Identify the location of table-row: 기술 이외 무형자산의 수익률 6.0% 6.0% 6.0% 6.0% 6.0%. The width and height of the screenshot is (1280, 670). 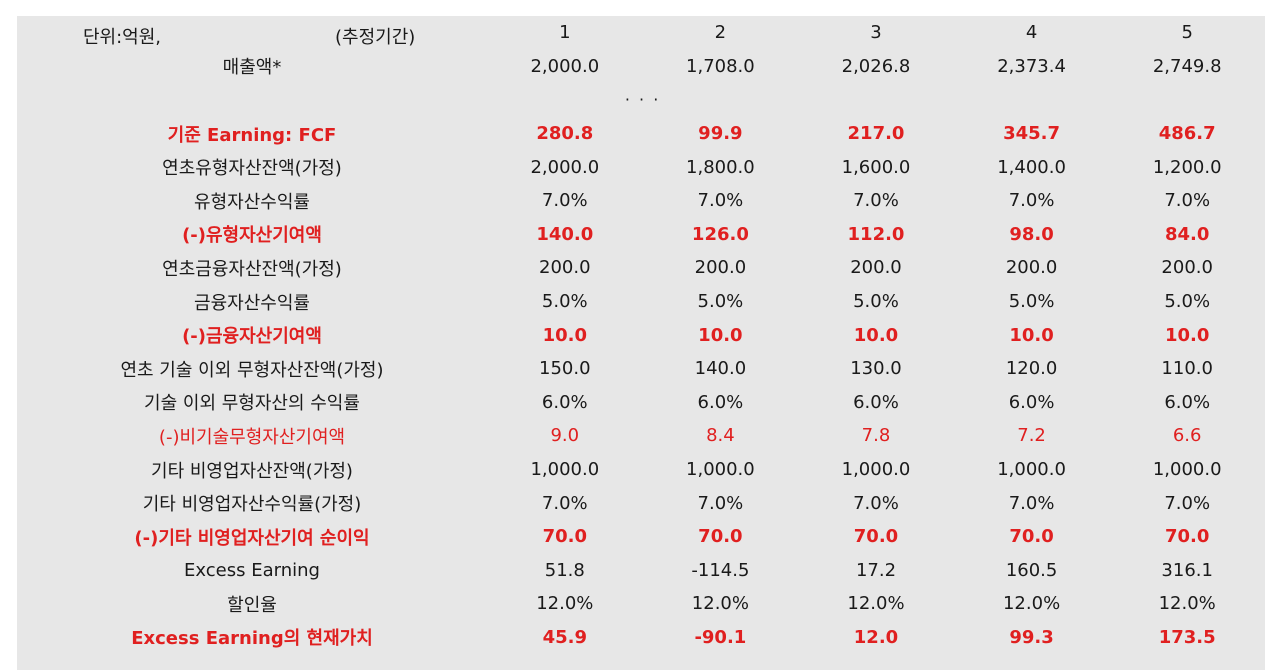
(641, 403).